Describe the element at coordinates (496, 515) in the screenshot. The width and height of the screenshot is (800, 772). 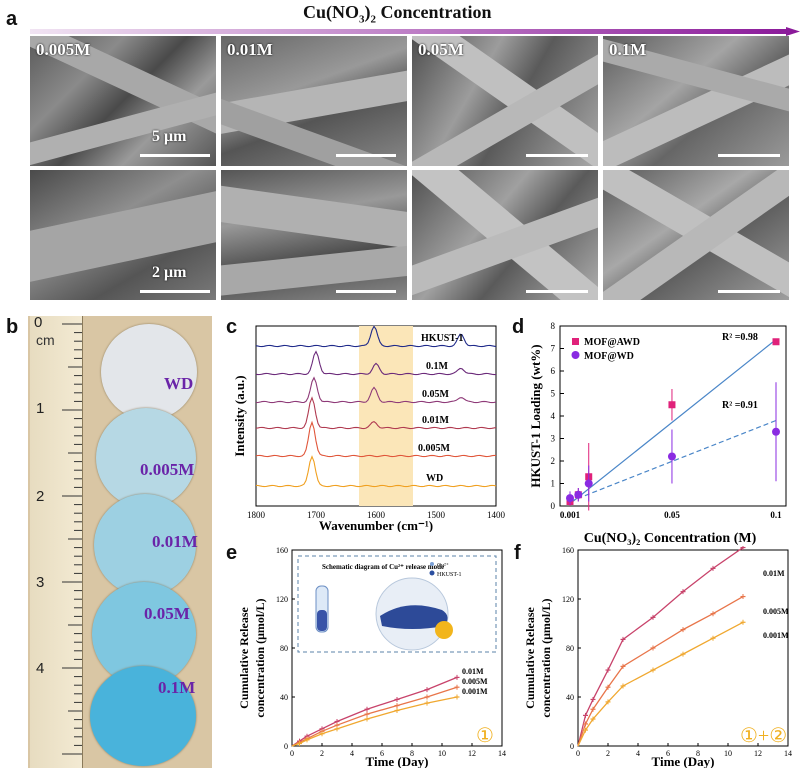
I see `x-tick-label: 1400` at that location.